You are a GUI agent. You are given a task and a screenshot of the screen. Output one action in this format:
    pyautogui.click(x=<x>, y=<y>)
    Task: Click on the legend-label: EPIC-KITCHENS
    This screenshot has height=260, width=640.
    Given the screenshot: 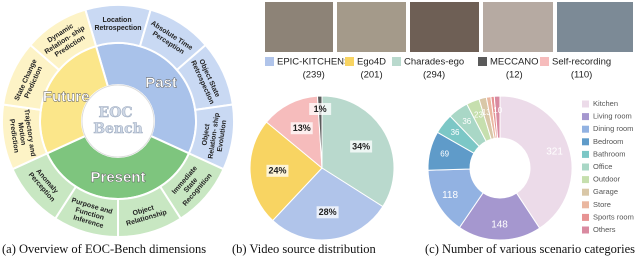 What is the action you would take?
    pyautogui.click(x=313, y=62)
    